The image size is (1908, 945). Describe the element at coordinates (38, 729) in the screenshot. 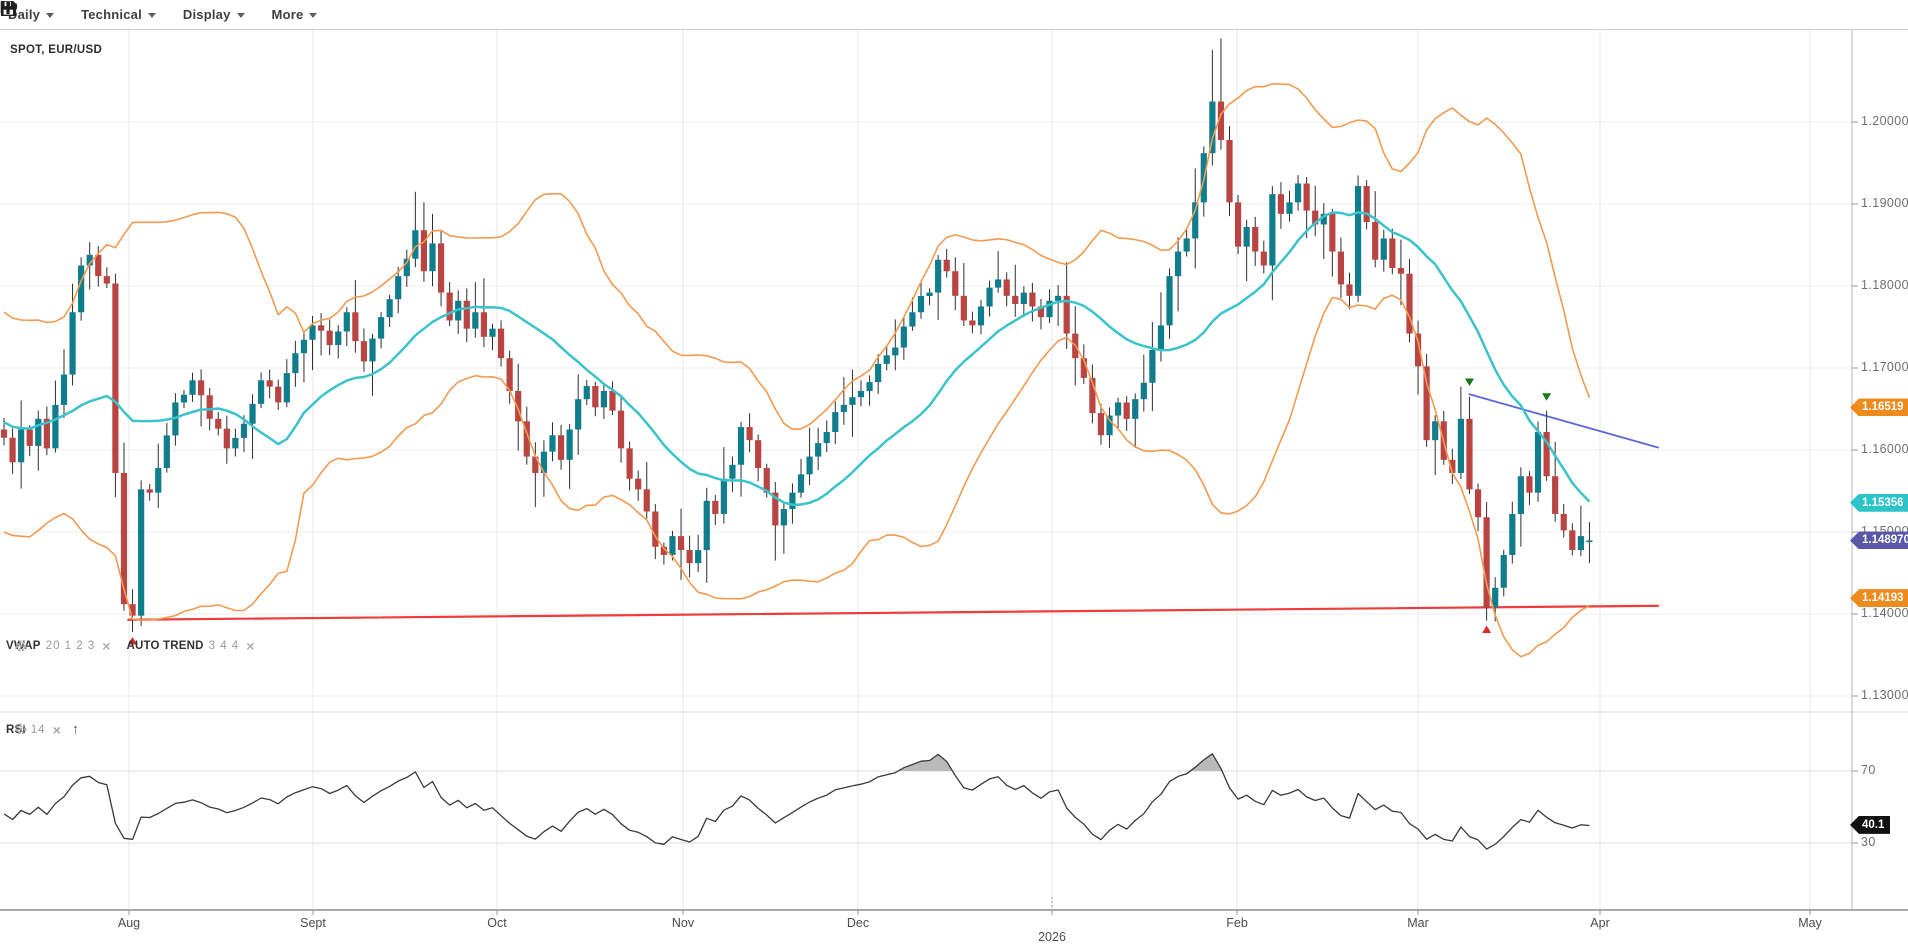

I see `rsi-indicator-params: 14` at that location.